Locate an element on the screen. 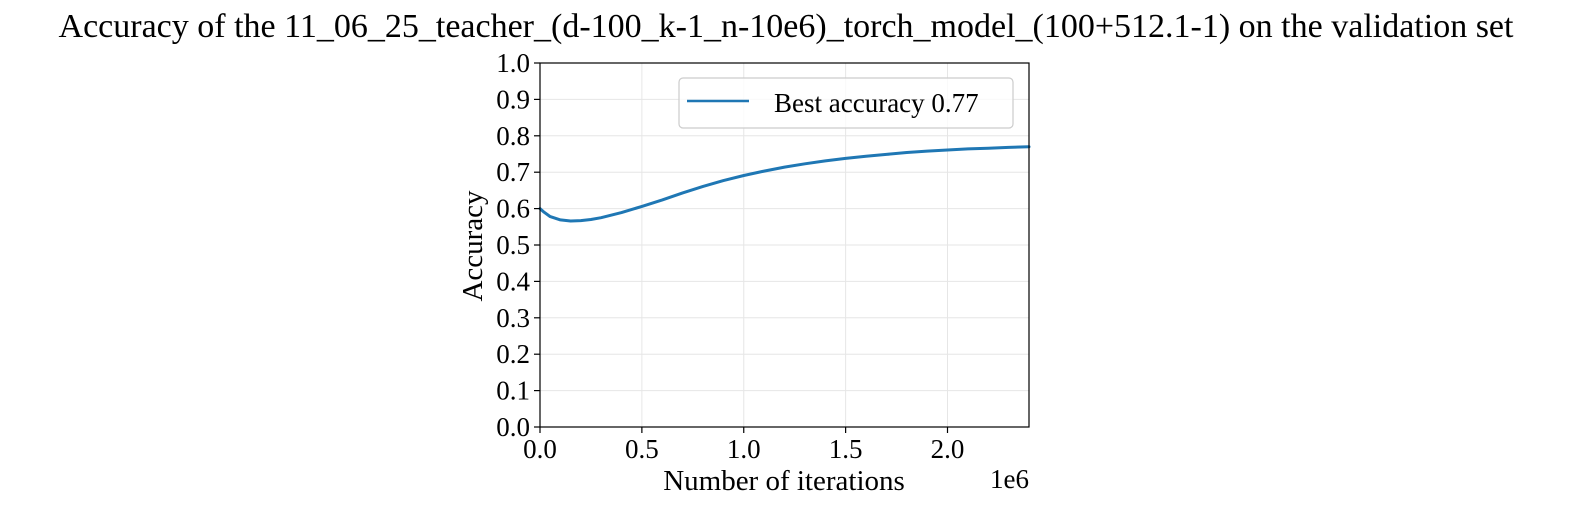  x-axis-offset-label: 1e6 is located at coordinates (1009, 479).